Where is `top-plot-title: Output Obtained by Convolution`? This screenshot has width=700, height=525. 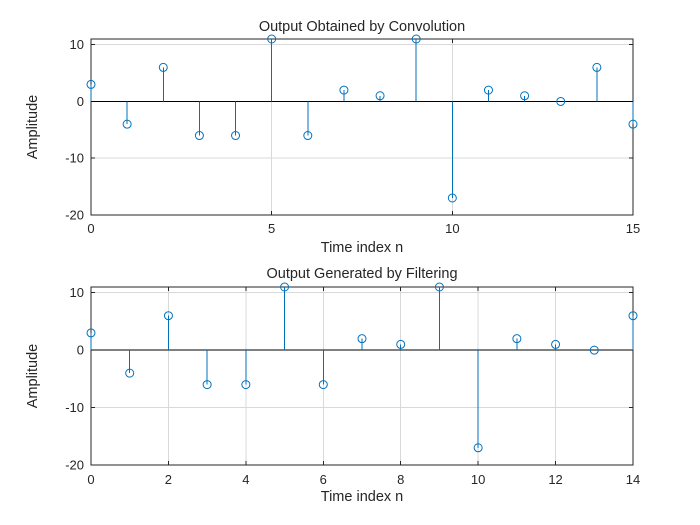 top-plot-title: Output Obtained by Convolution is located at coordinates (362, 27).